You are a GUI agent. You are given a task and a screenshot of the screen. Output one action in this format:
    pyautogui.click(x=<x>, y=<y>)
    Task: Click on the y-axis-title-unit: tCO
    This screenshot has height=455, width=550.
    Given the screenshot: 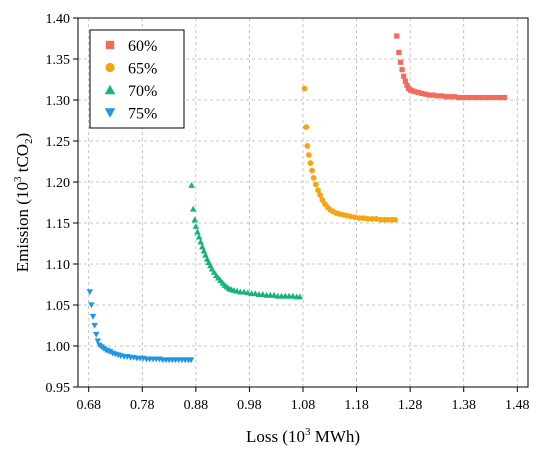 What is the action you would take?
    pyautogui.click(x=22, y=160)
    